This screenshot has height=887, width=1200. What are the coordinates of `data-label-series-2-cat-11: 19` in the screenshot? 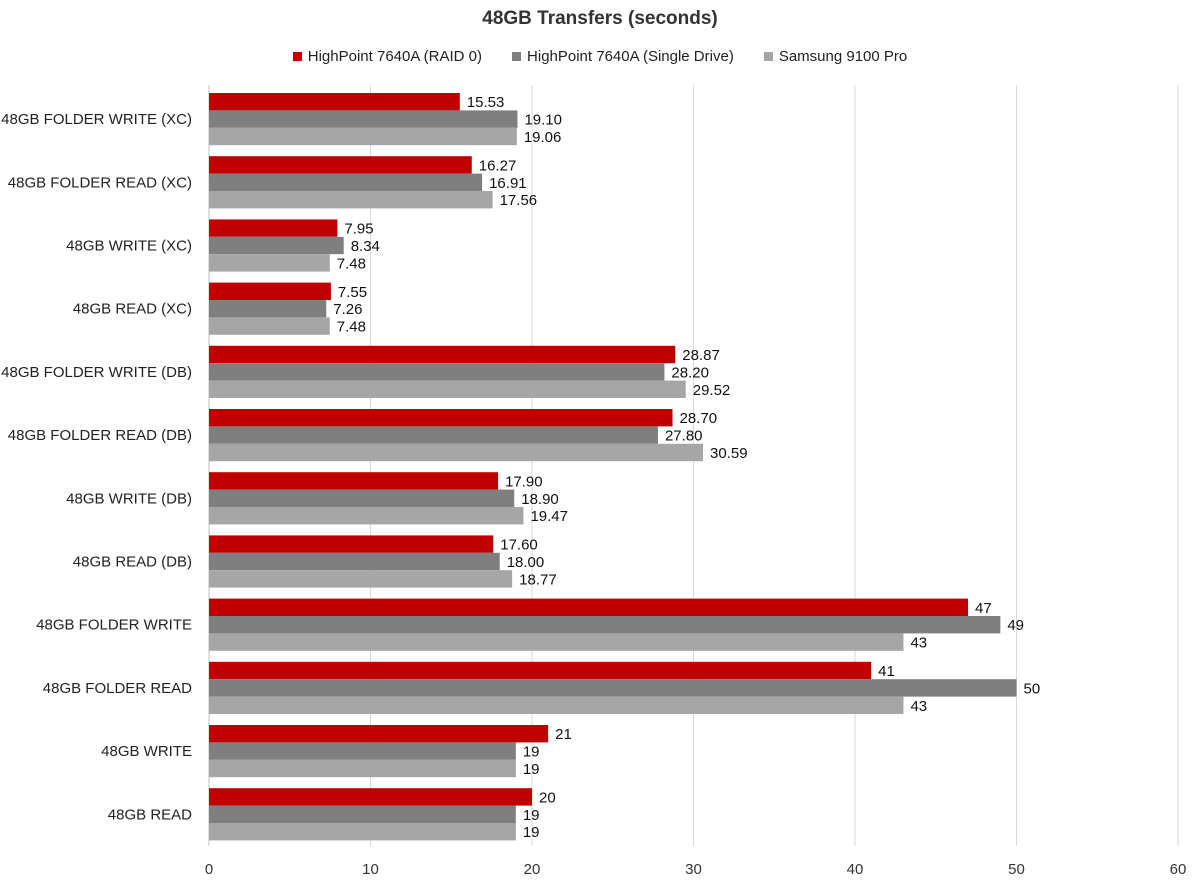 It's located at (531, 832).